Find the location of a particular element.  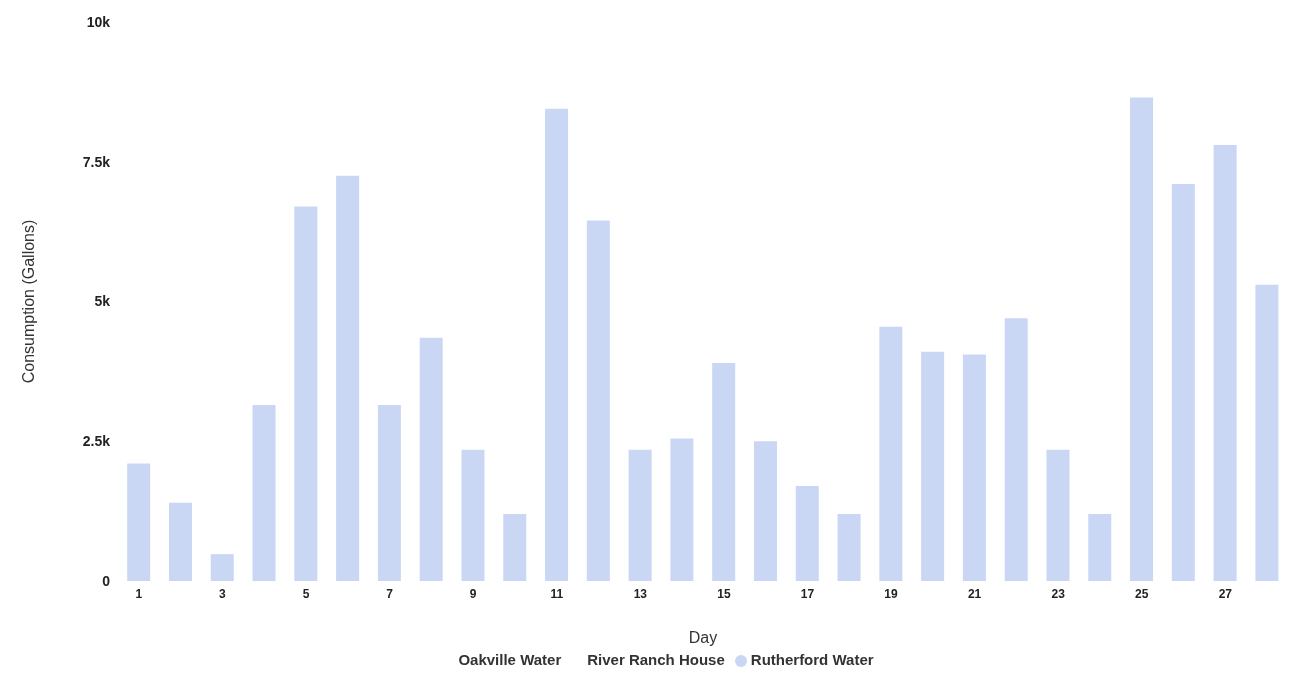

y-tick-label: 5k is located at coordinates (102, 301).